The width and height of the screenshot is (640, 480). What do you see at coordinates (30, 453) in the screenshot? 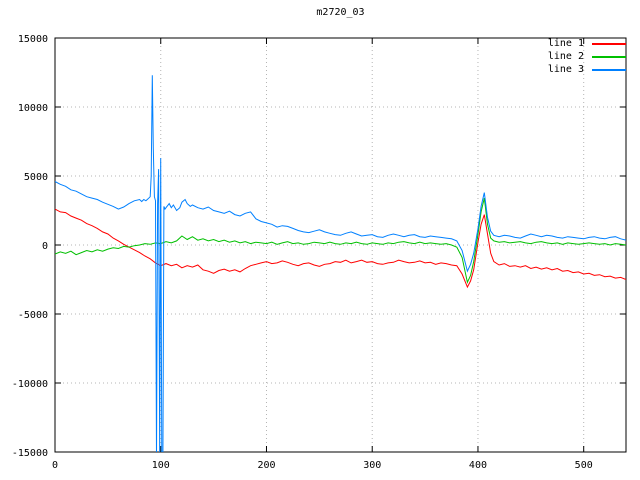
I see `y-tick-label: -15000` at bounding box center [30, 453].